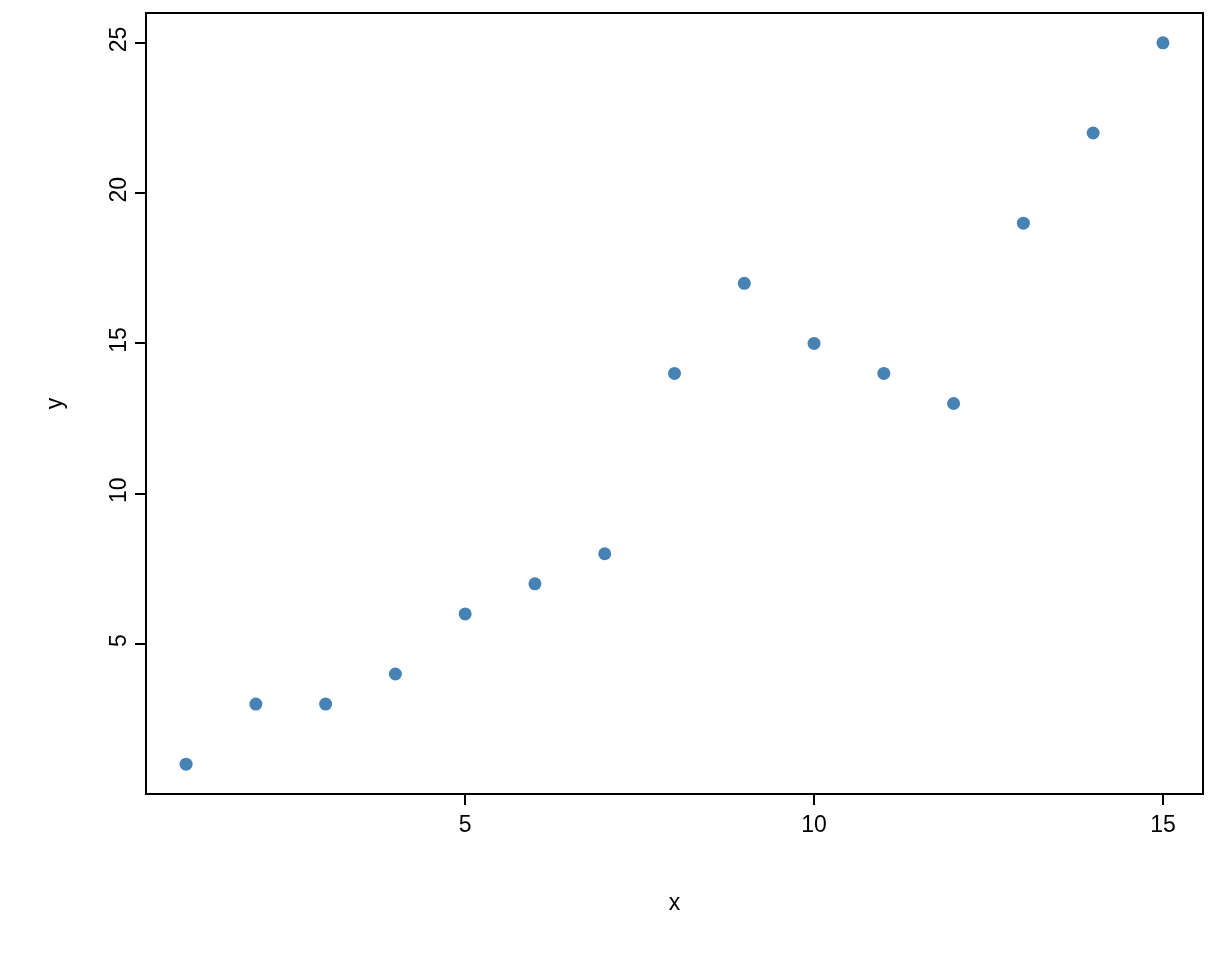 The height and width of the screenshot is (954, 1209). I want to click on y-tick-label: 10, so click(118, 490).